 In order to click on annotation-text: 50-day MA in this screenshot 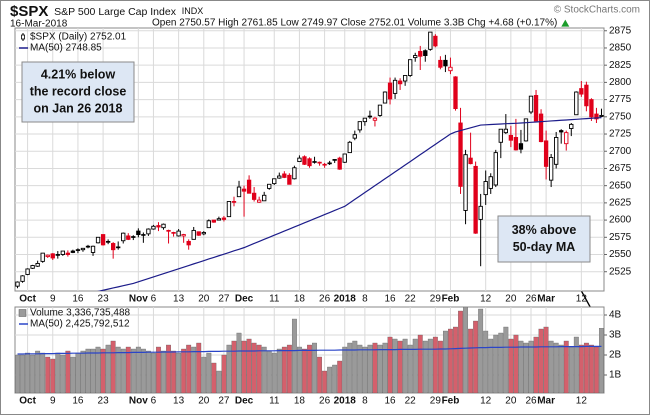, I will do `click(544, 247)`.